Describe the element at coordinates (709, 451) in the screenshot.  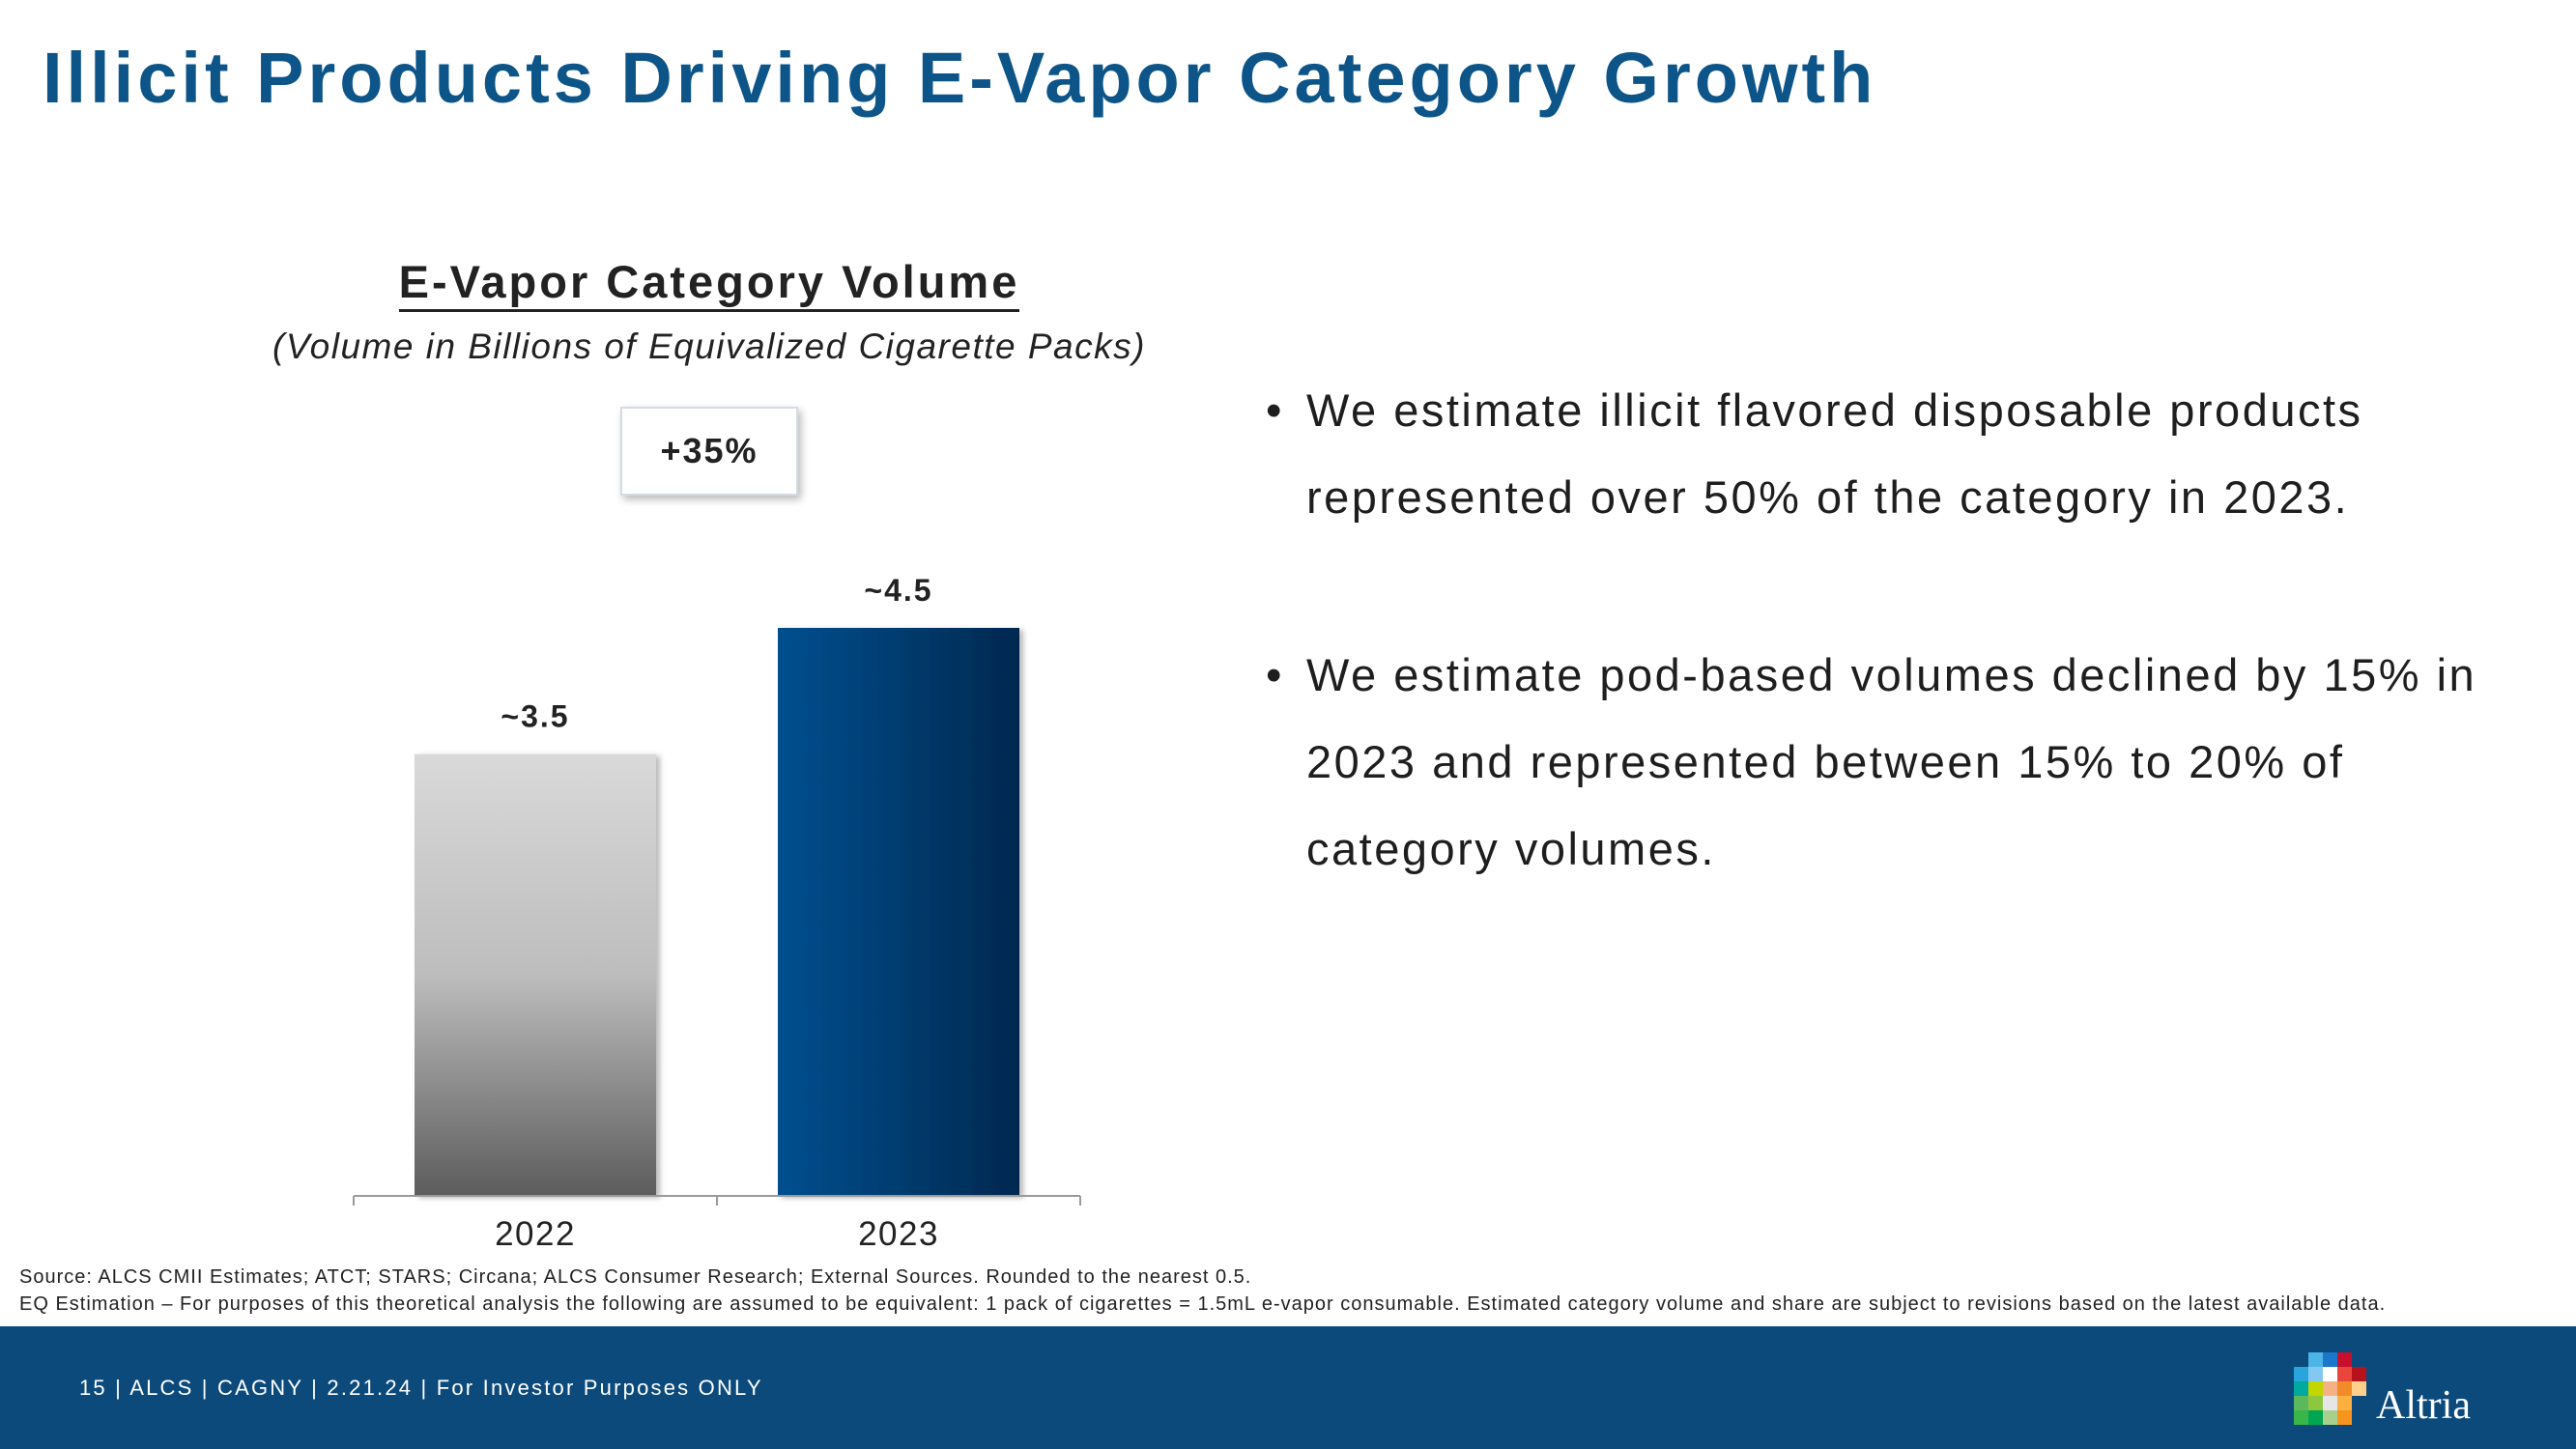
I see `growth-callout: +35%` at that location.